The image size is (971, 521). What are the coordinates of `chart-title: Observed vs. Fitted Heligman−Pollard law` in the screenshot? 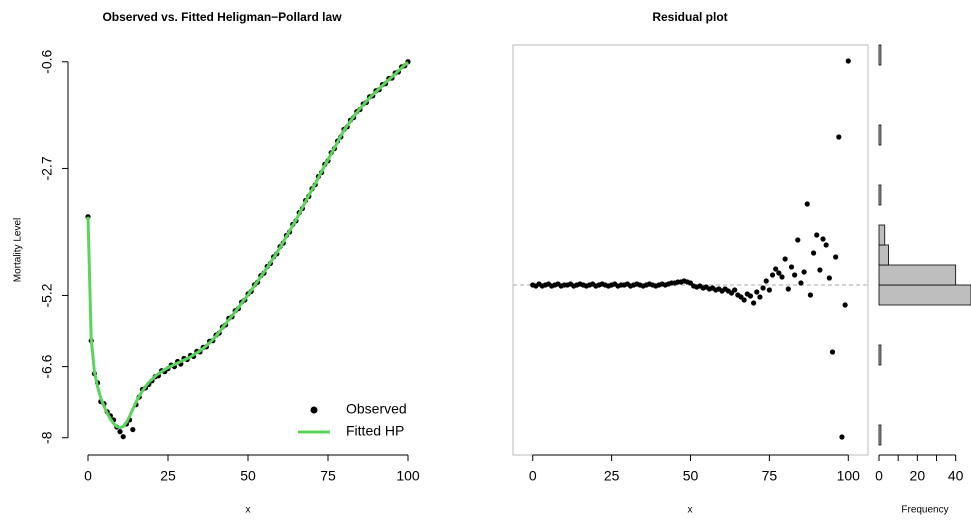 It's located at (222, 17).